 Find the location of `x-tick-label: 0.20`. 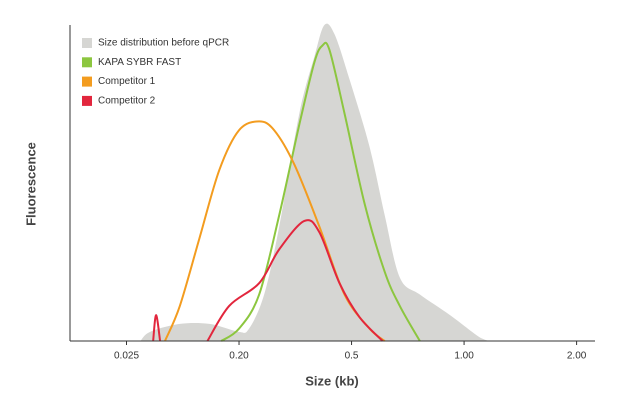

x-tick-label: 0.20 is located at coordinates (239, 356).